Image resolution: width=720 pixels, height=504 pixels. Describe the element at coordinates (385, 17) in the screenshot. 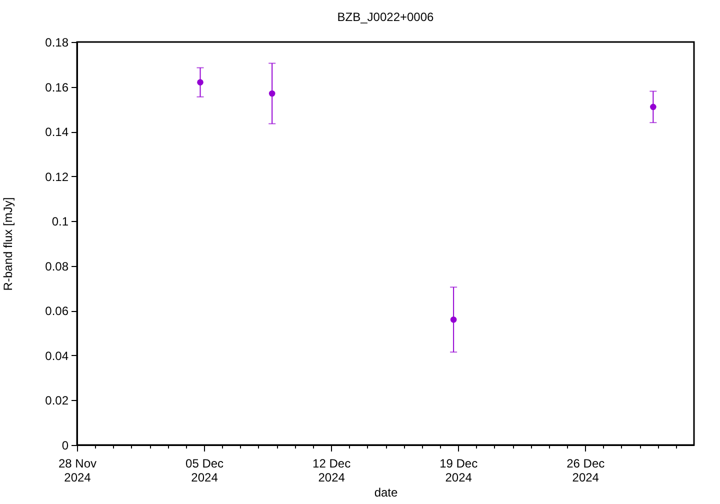

I see `chart-title: BZB_J0022+0006` at that location.